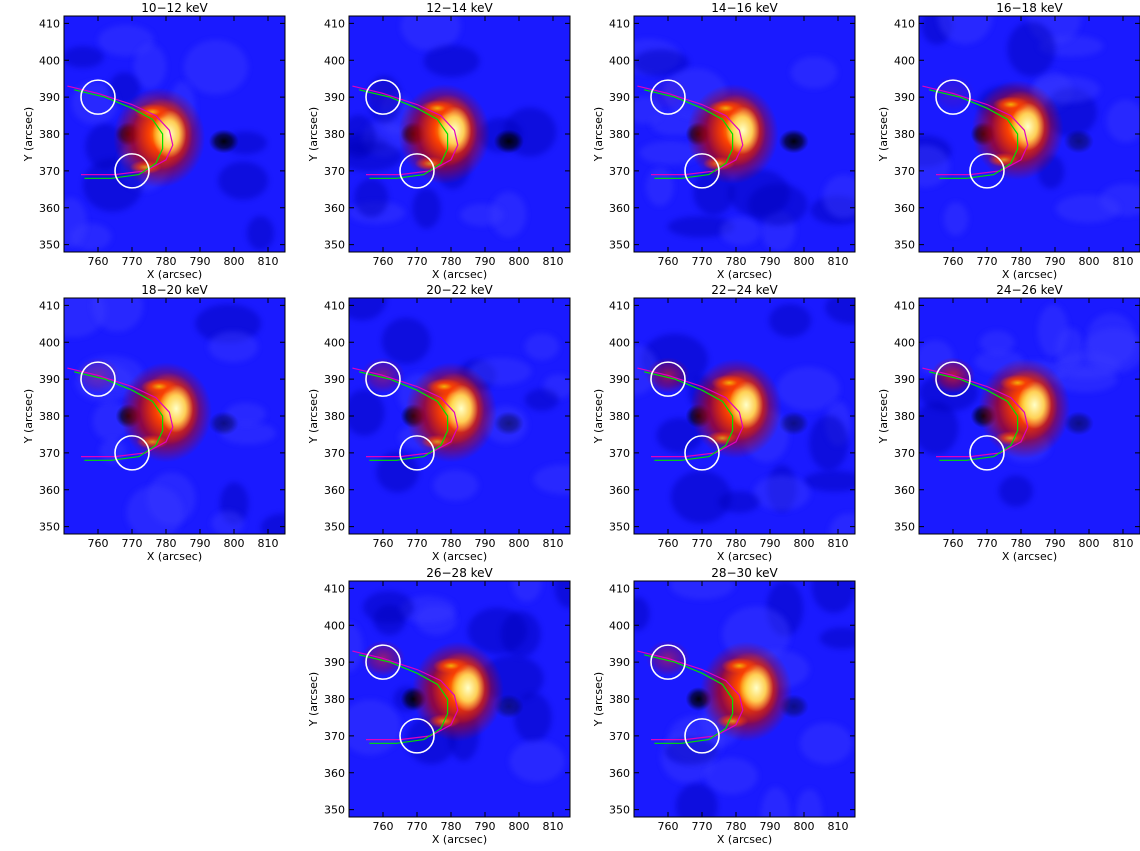 Image resolution: width=1140 pixels, height=851 pixels. Describe the element at coordinates (744, 8) in the screenshot. I see `panel-title: 14−16 keV` at that location.